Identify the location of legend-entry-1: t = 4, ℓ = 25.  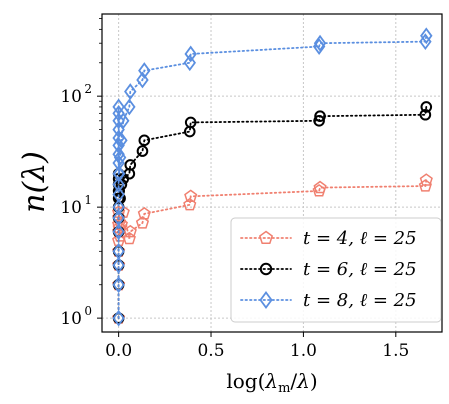
(328, 238).